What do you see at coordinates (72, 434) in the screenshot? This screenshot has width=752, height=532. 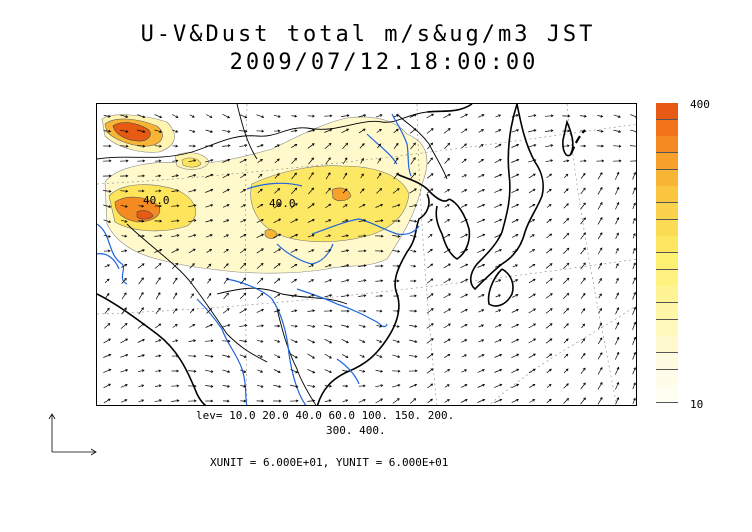 I see `reference-vector-axes-icon` at bounding box center [72, 434].